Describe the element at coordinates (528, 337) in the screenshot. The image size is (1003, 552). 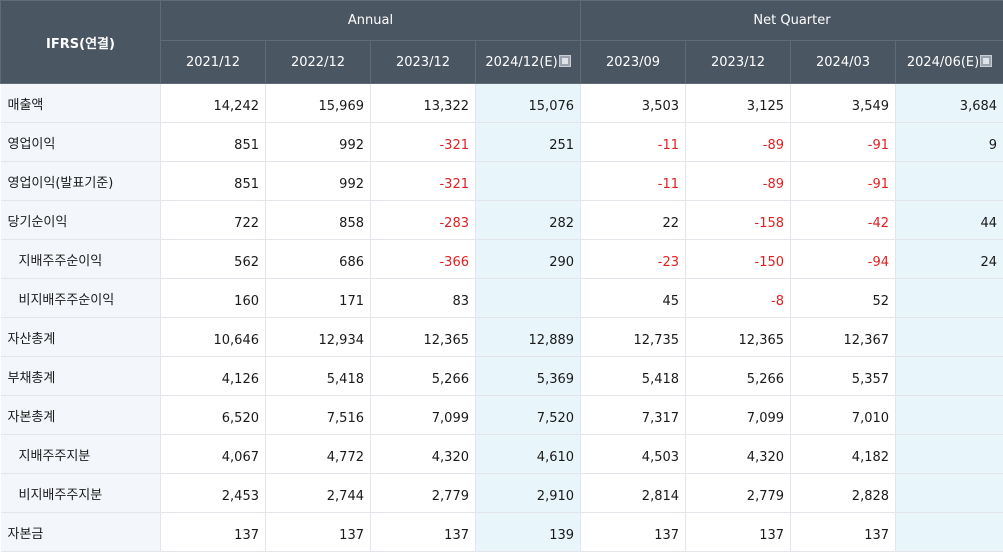
I see `table-cell: 12,889` at that location.